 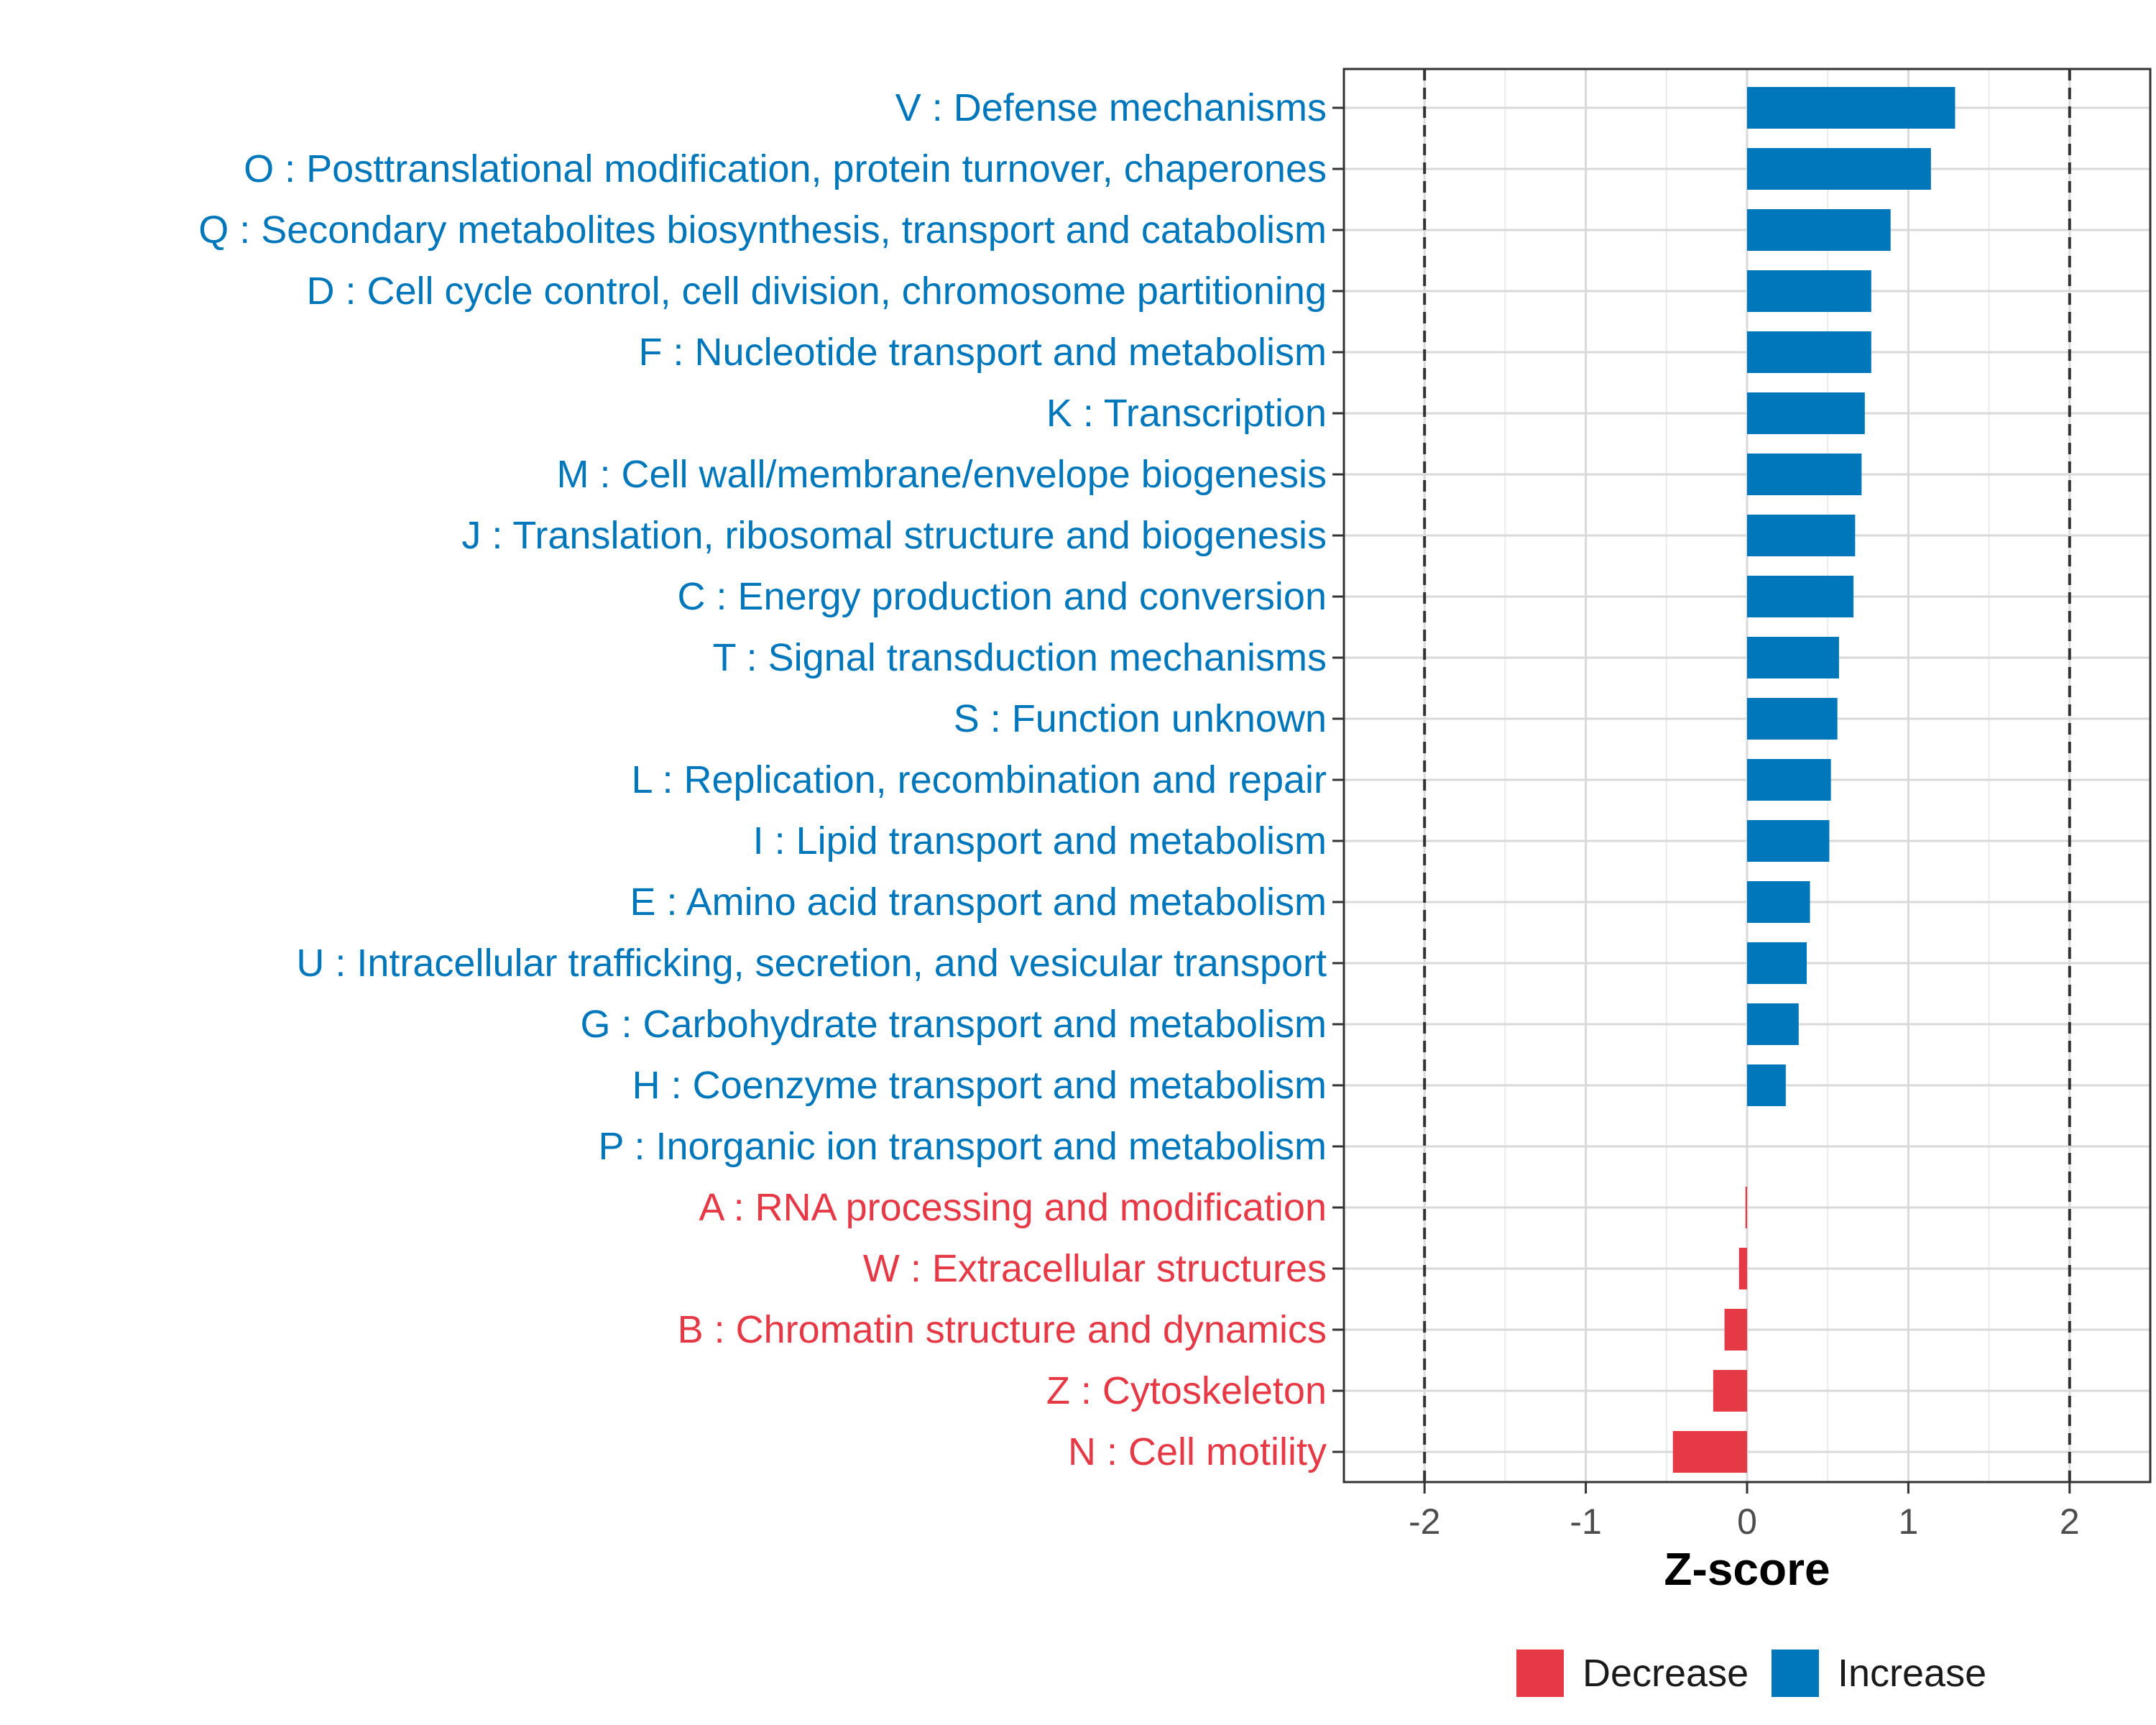 I want to click on y-tick-label: F : Nucleotide transport and metabolism, so click(x=983, y=352).